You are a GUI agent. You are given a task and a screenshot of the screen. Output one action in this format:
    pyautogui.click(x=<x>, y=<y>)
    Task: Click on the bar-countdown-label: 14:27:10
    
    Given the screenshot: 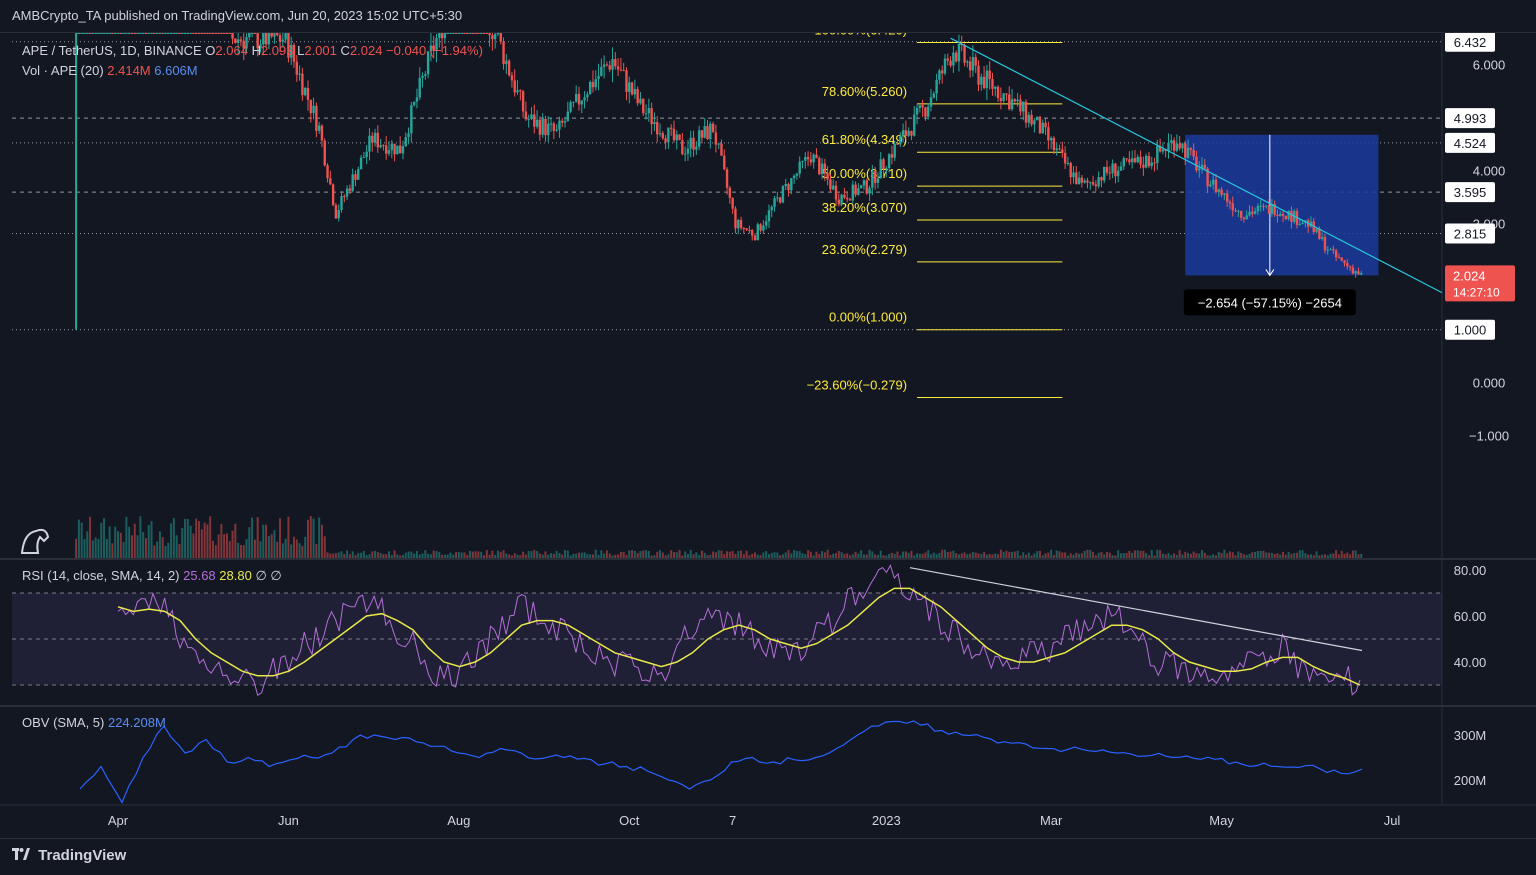 What is the action you would take?
    pyautogui.click(x=1476, y=292)
    